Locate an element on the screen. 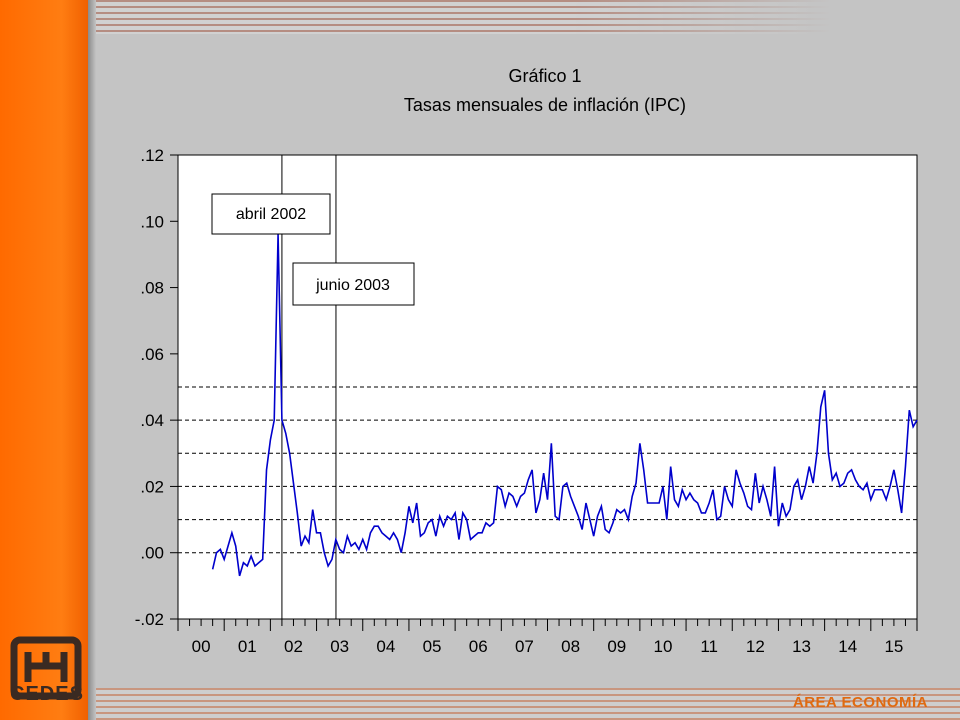 This screenshot has width=960, height=720. area-label: ÁREA ECONOMÍA is located at coordinates (860, 702).